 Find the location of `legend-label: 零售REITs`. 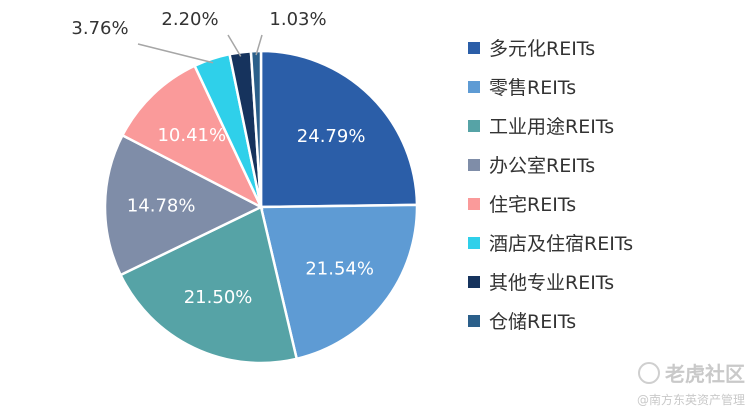

legend-label: 零售REITs is located at coordinates (533, 88).